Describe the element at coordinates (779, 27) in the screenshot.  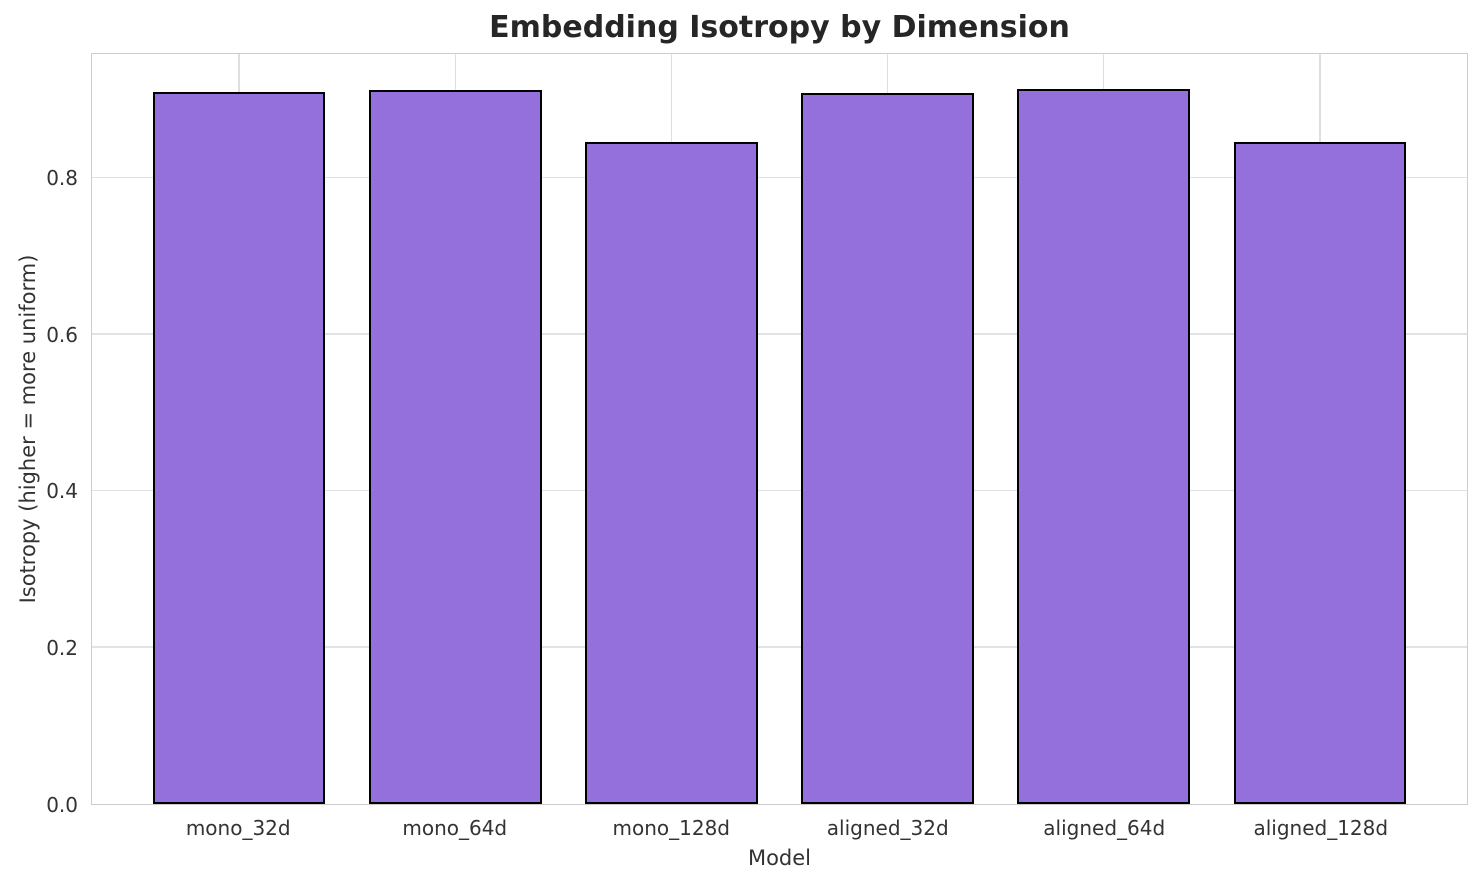
I see `chart-title: Embedding Isotropy by Dimension` at that location.